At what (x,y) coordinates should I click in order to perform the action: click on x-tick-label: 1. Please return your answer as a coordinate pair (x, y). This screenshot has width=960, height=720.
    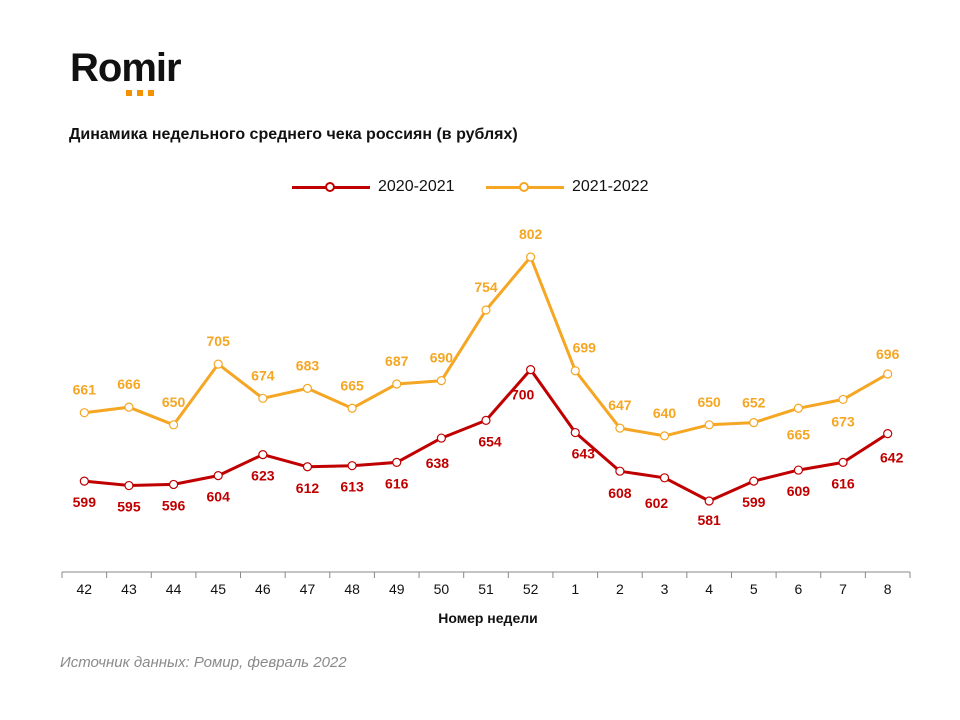
    Looking at the image, I should click on (575, 589).